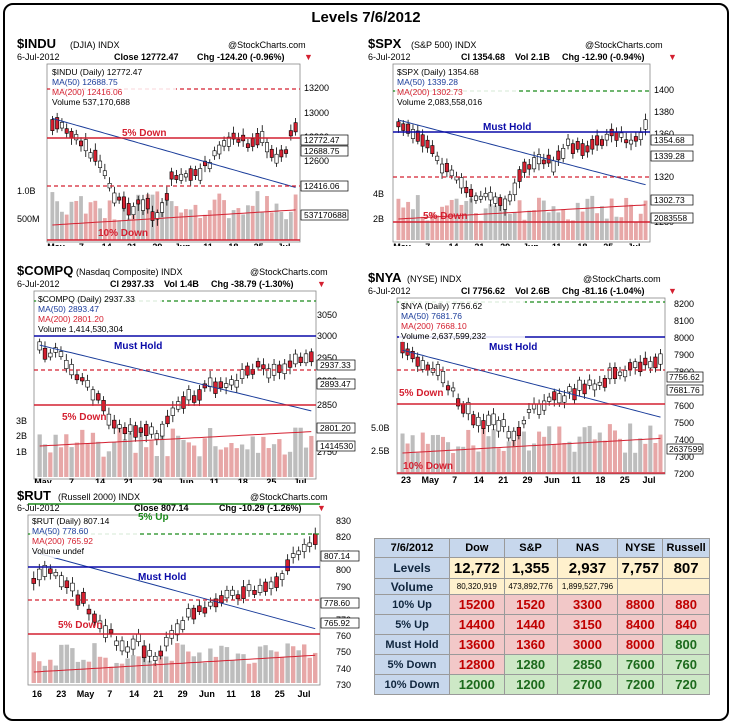 The height and width of the screenshot is (725, 732). Describe the element at coordinates (587, 568) in the screenshot. I see `level-value: 2,937` at that location.